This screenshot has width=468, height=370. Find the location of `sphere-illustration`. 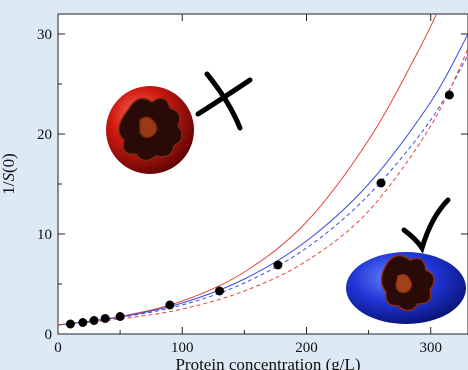

sphere-illustration is located at coordinates (179, 122).